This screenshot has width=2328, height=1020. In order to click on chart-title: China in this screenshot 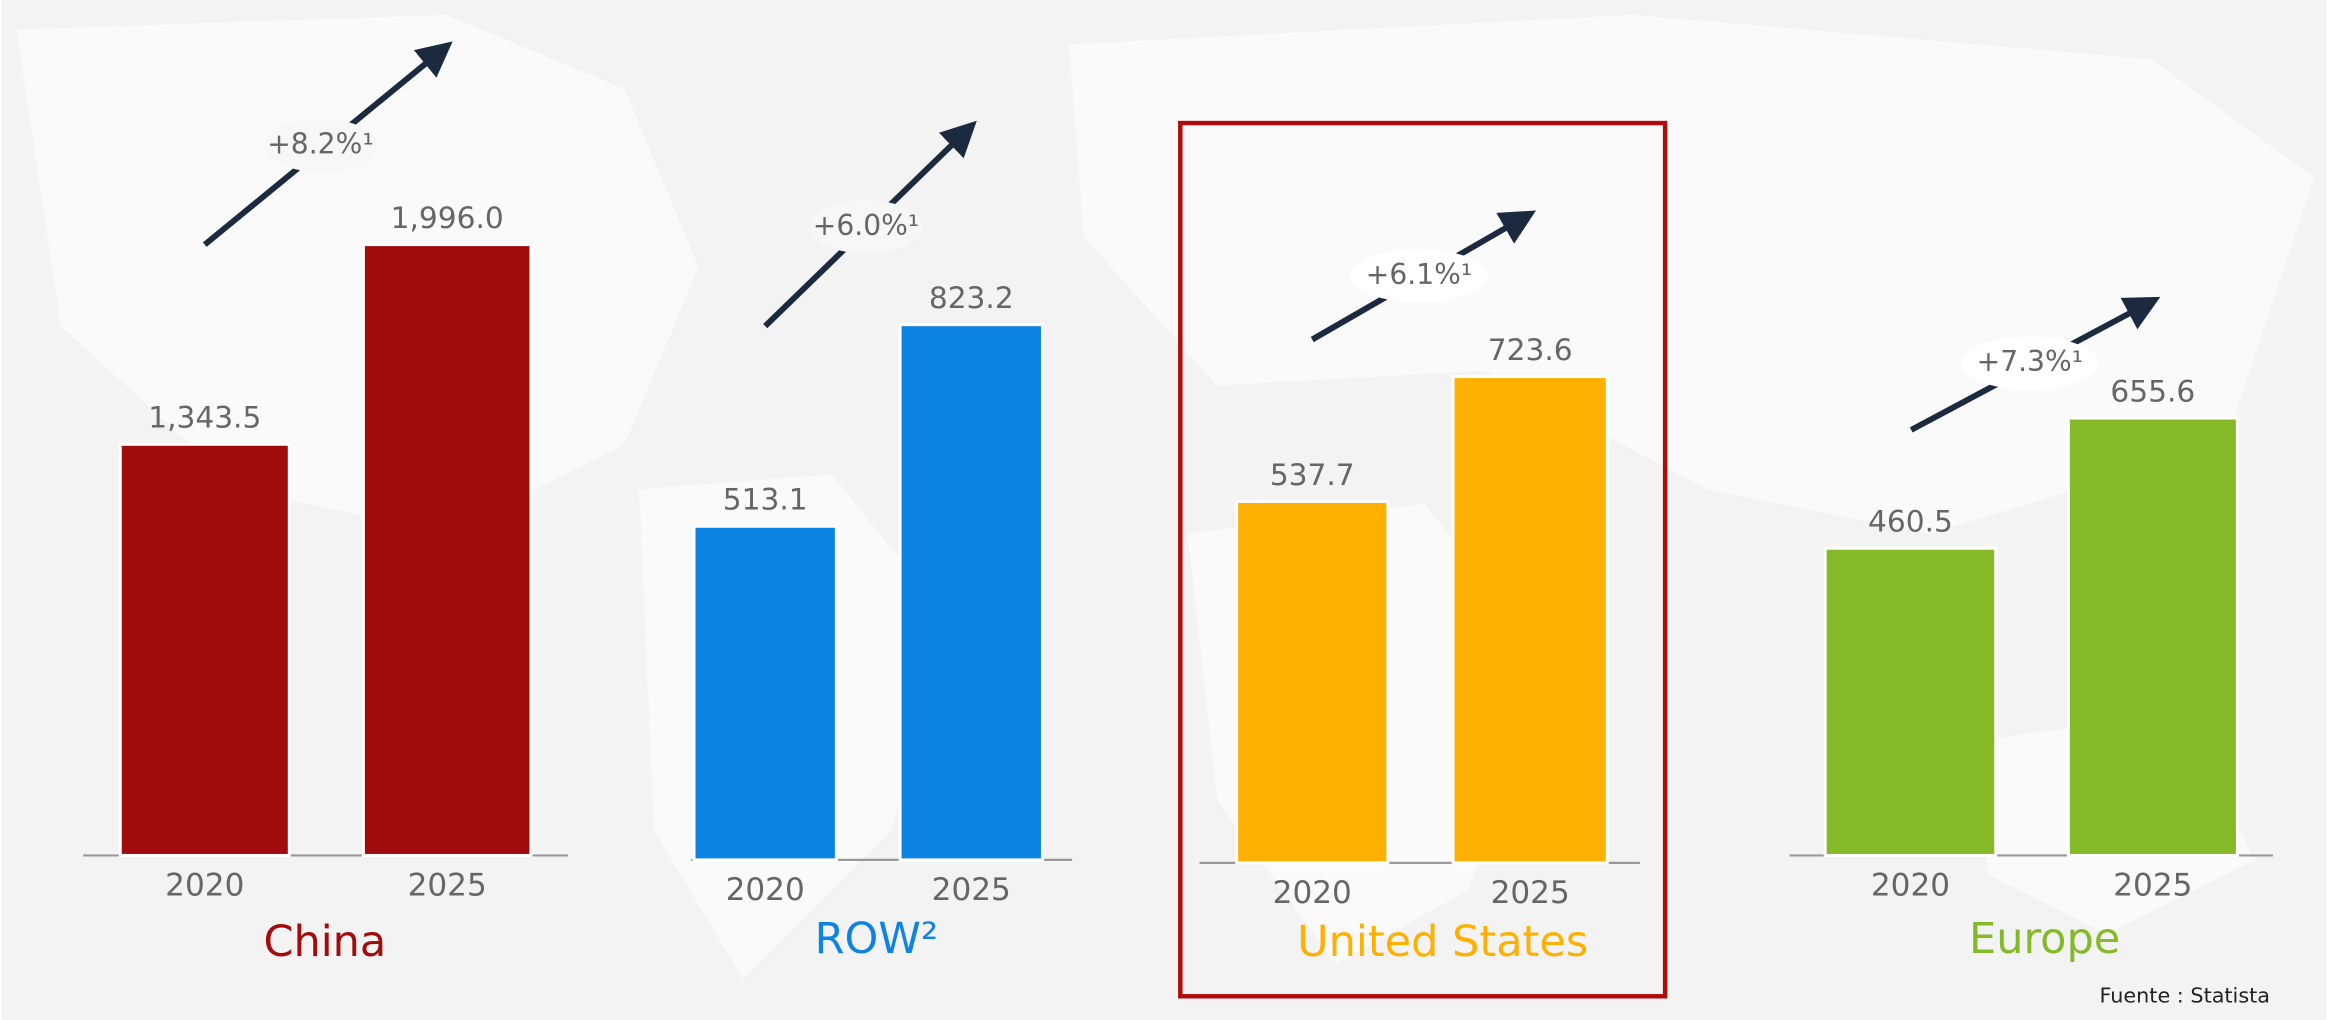, I will do `click(324, 942)`.